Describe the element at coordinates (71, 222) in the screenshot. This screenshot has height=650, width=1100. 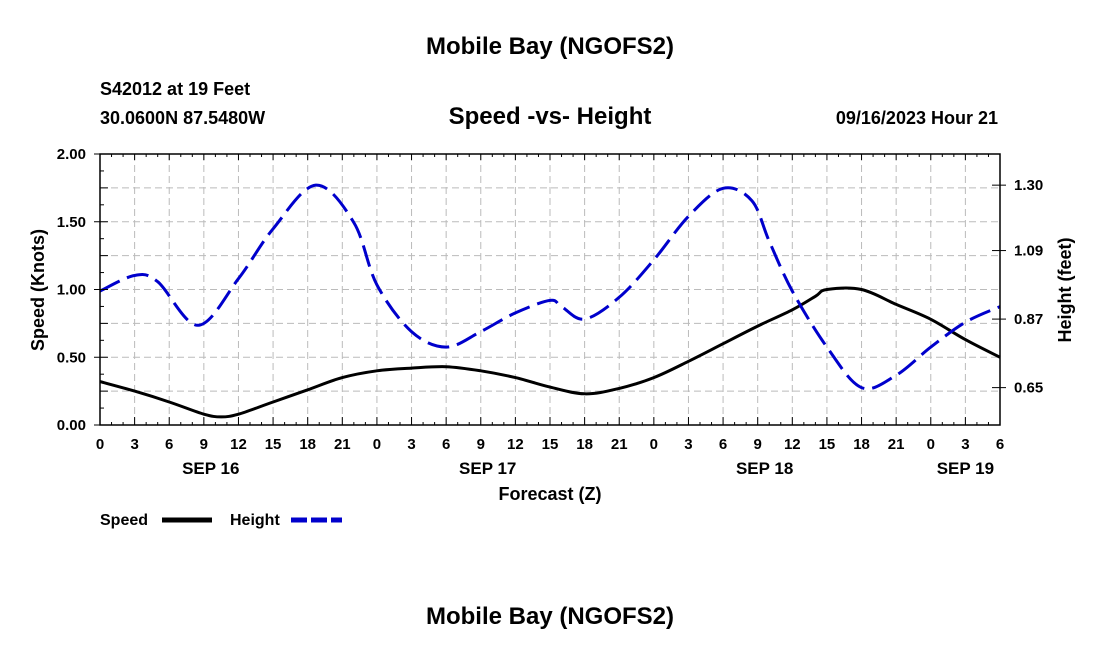
I see `y-left-tick-label: 1.50` at that location.